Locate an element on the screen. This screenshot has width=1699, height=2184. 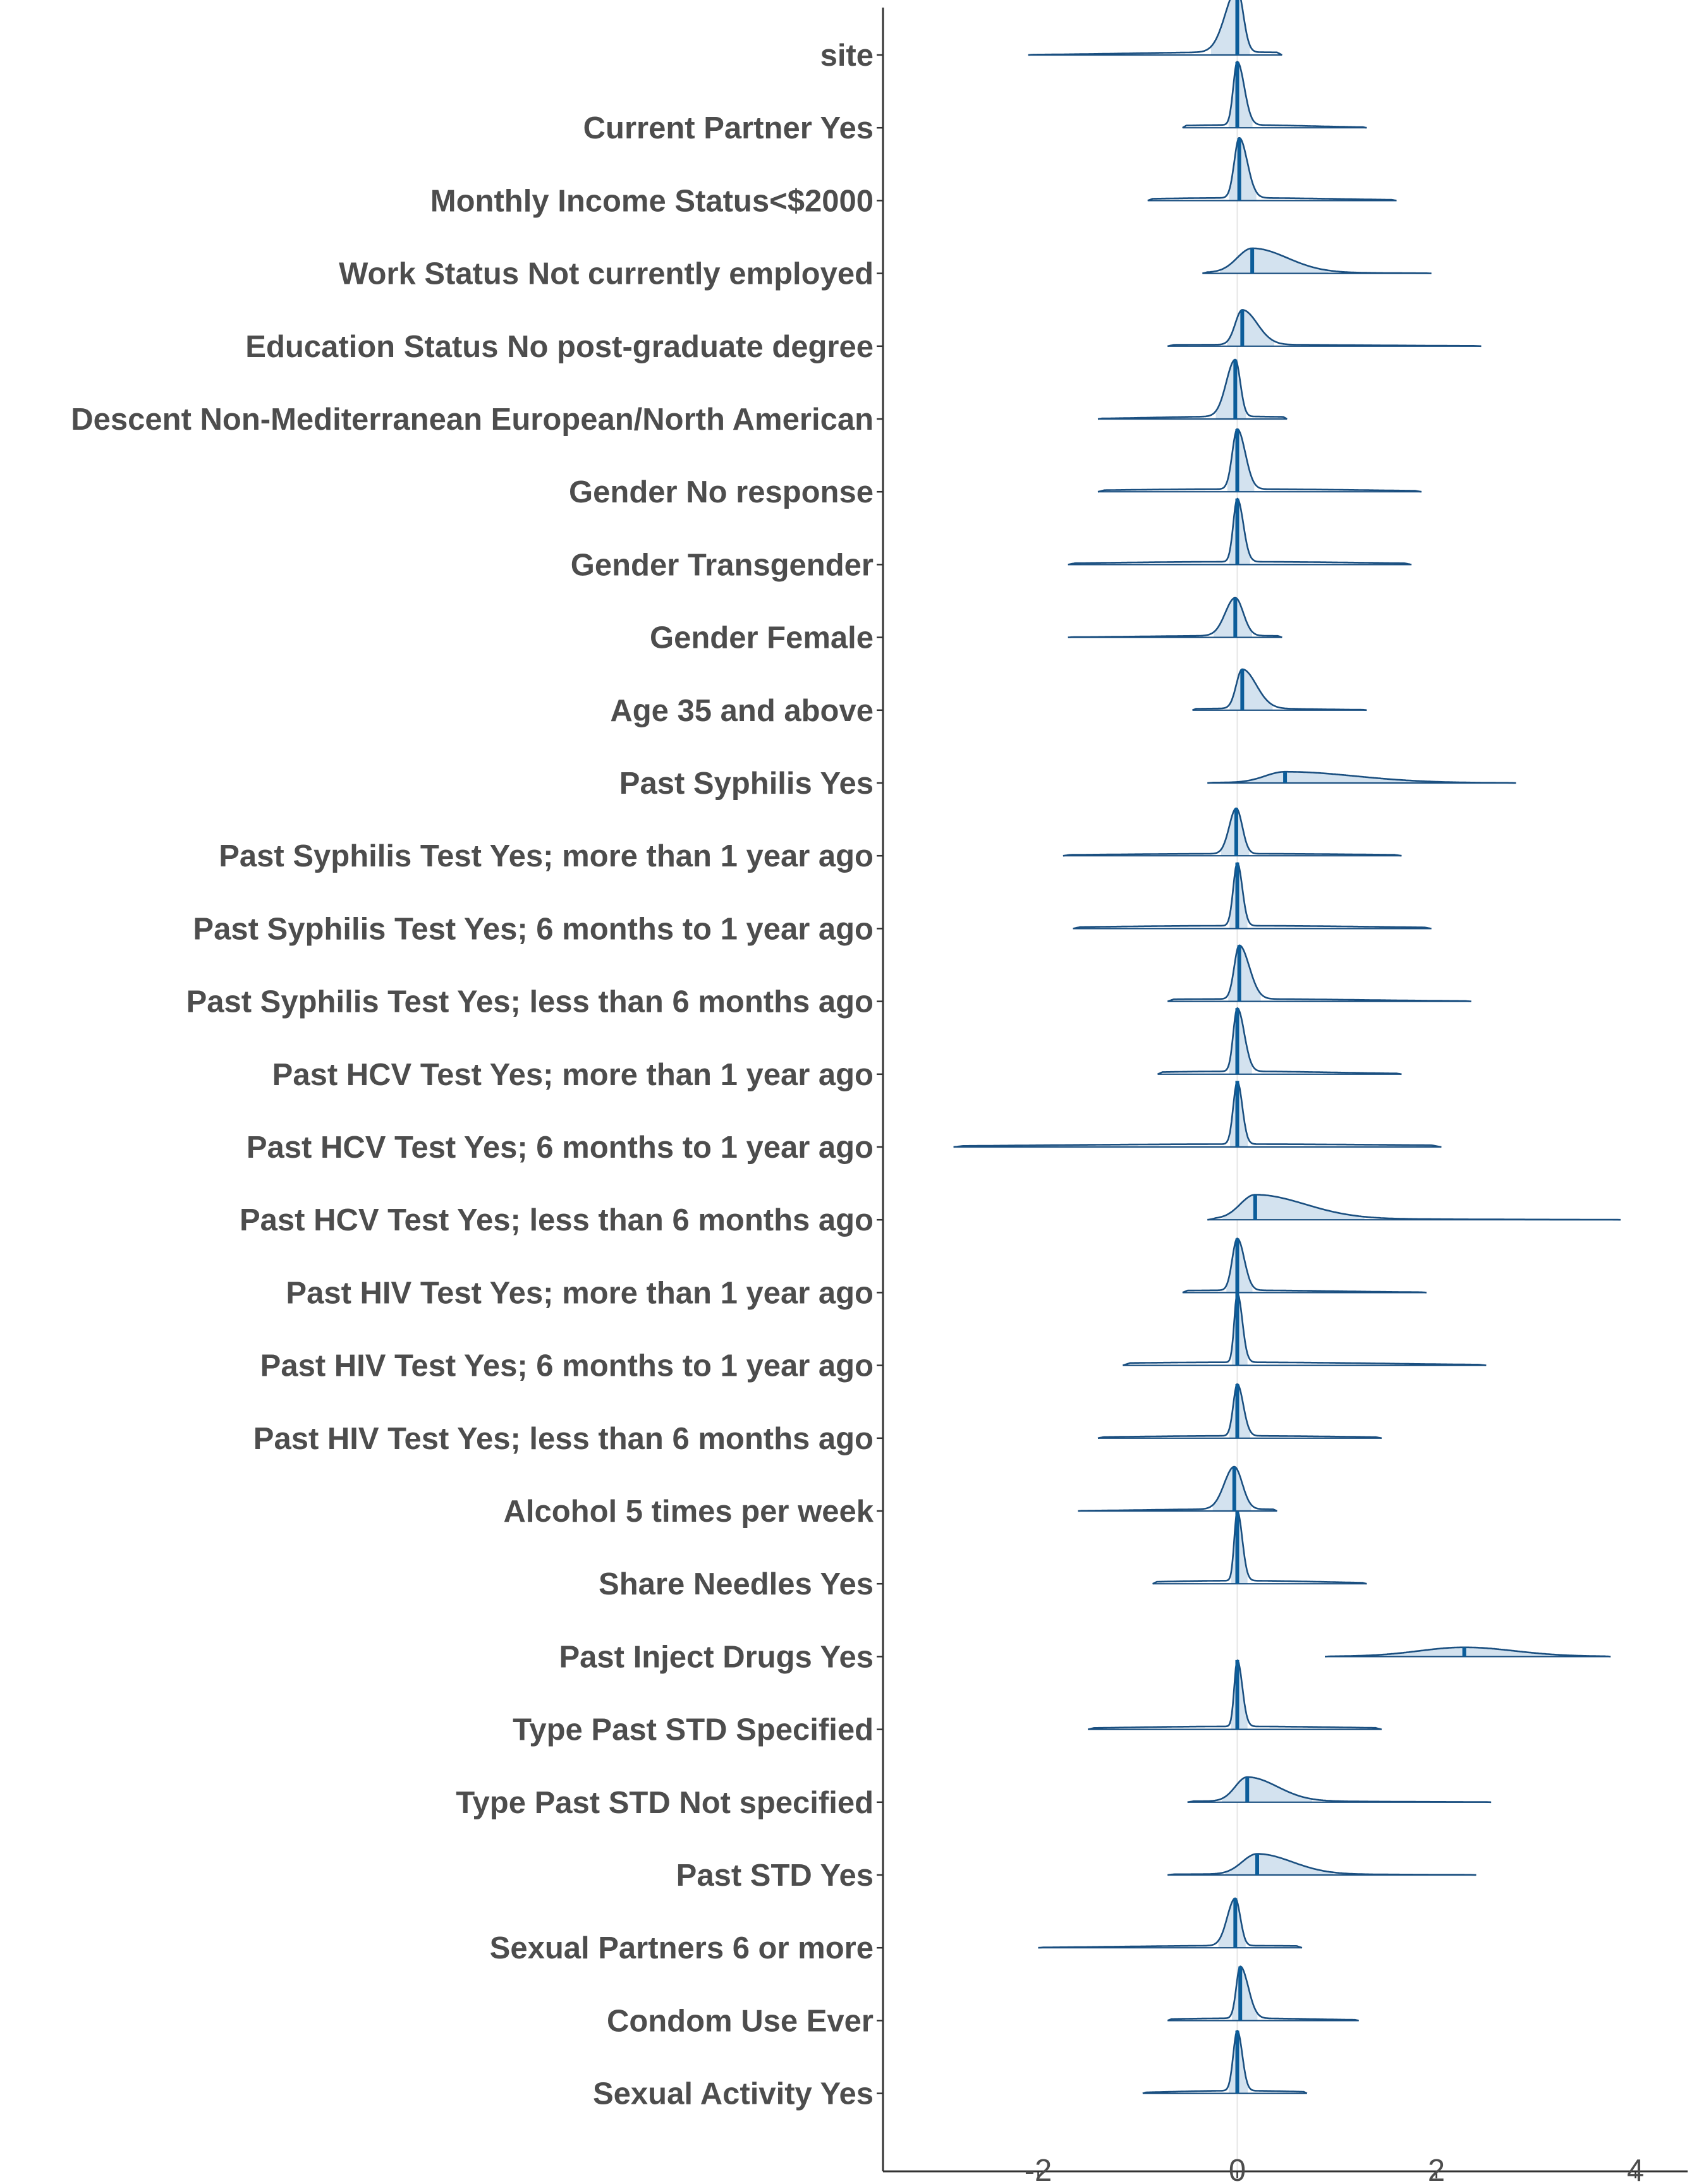
x-tick-label: 2 is located at coordinates (1436, 2169).